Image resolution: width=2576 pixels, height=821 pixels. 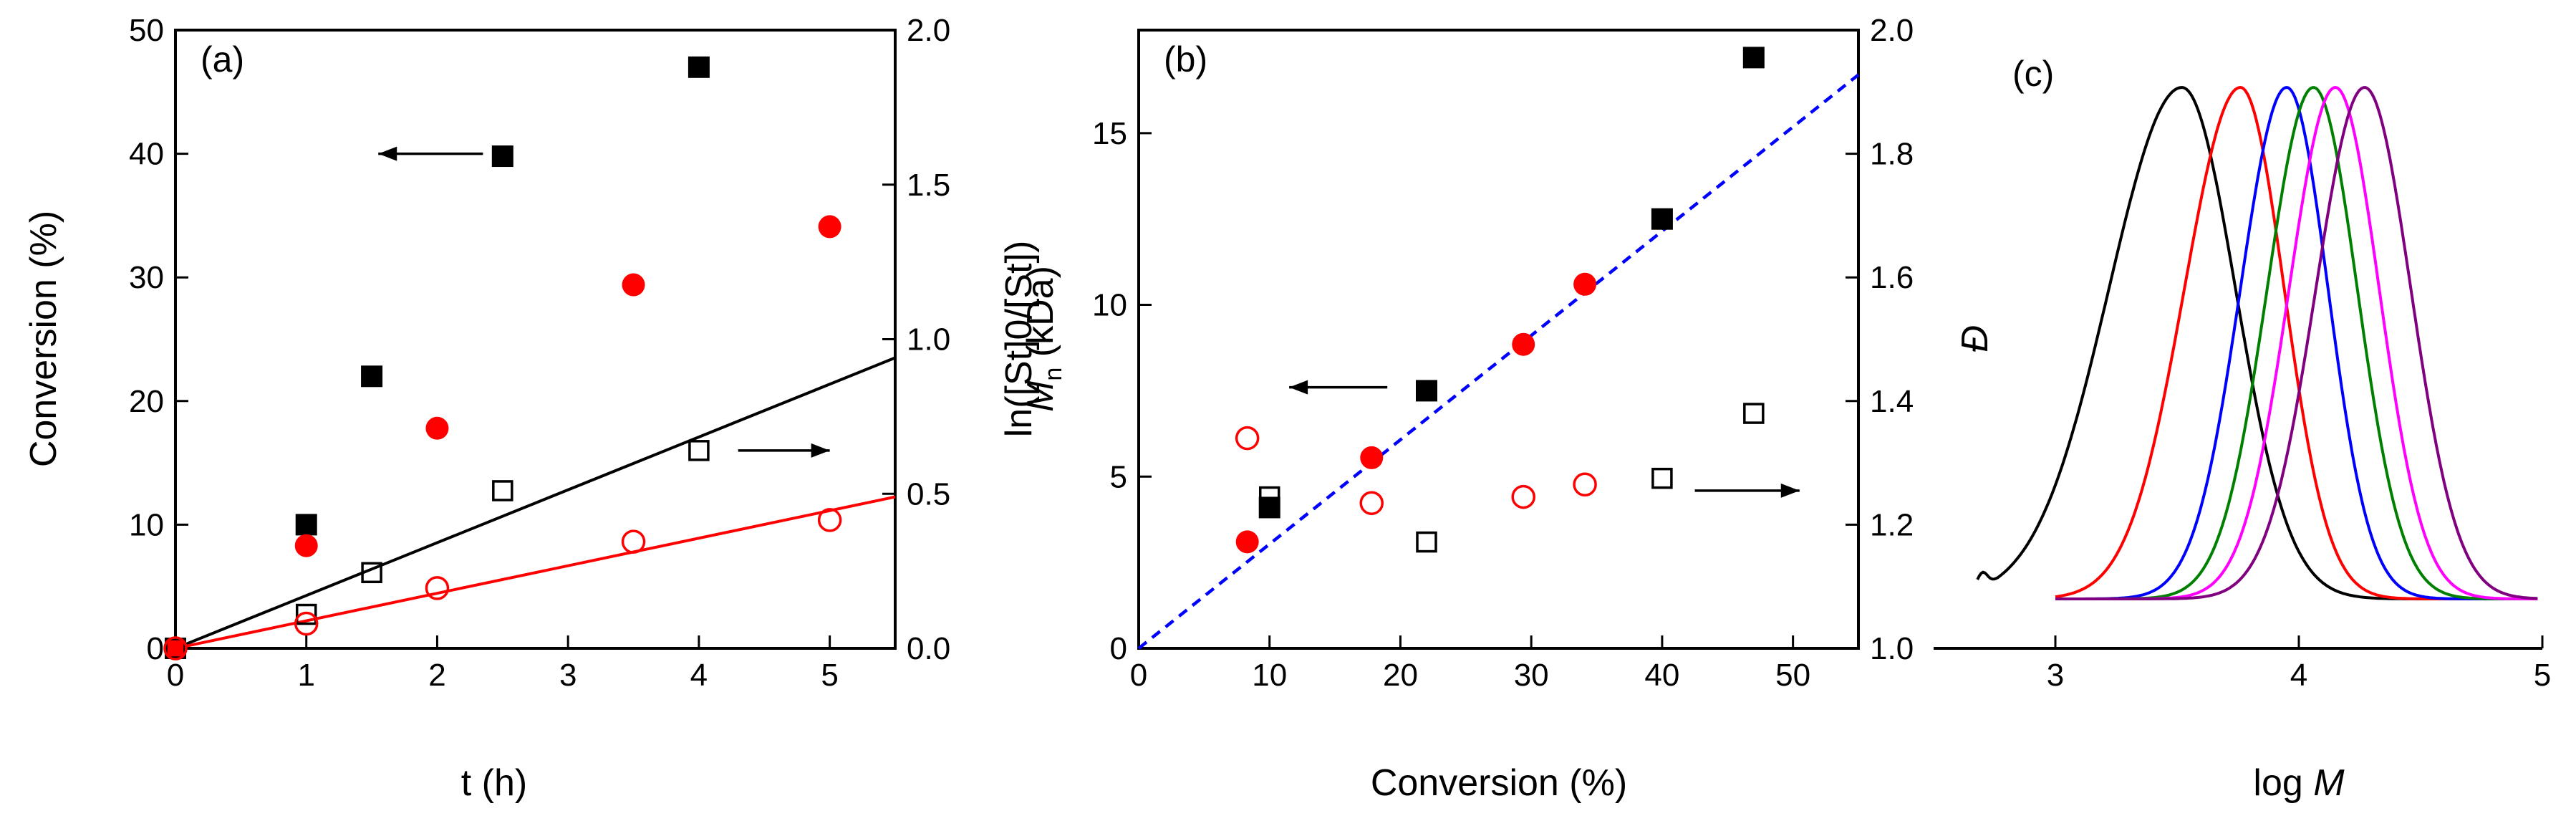 I want to click on panel-b-label: (b), so click(x=1185, y=60).